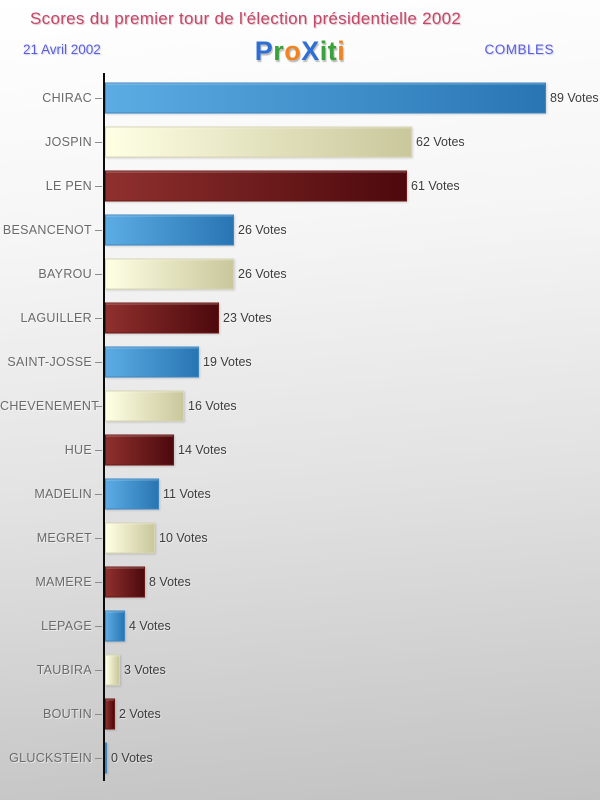 The image size is (600, 800). Describe the element at coordinates (63, 582) in the screenshot. I see `category-label: MAMERE` at that location.